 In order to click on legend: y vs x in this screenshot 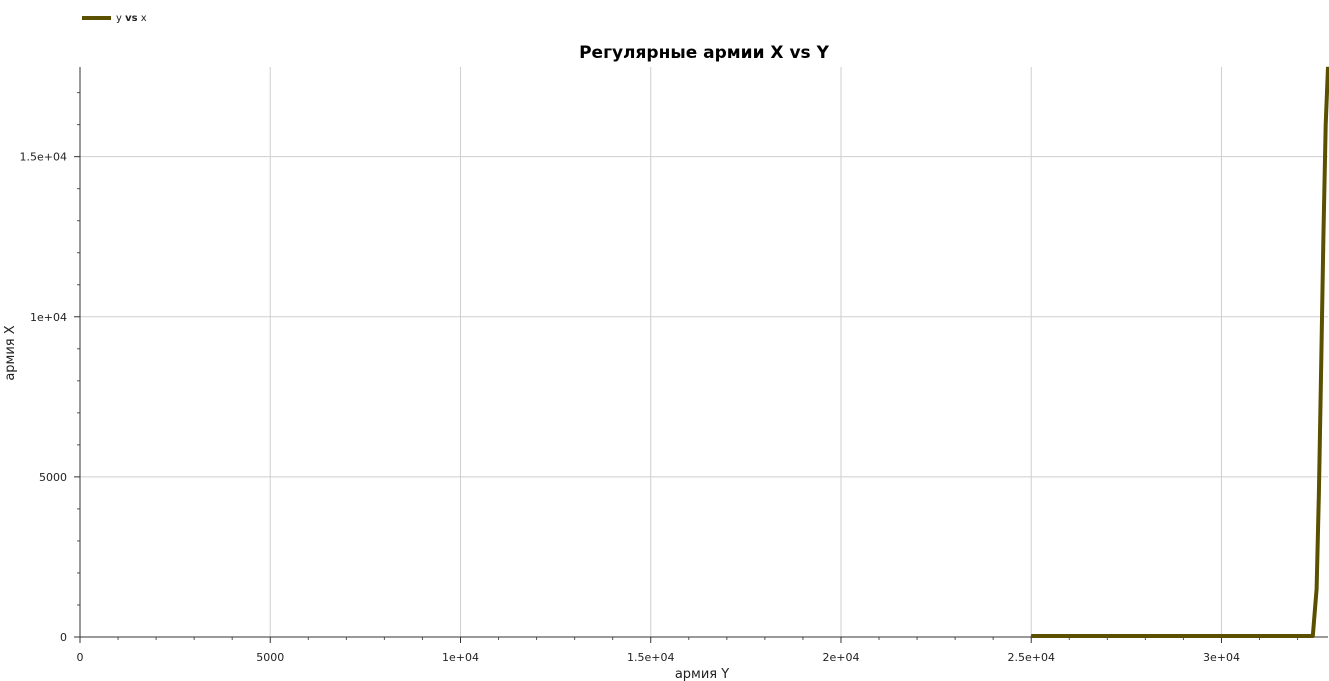, I will do `click(114, 18)`.